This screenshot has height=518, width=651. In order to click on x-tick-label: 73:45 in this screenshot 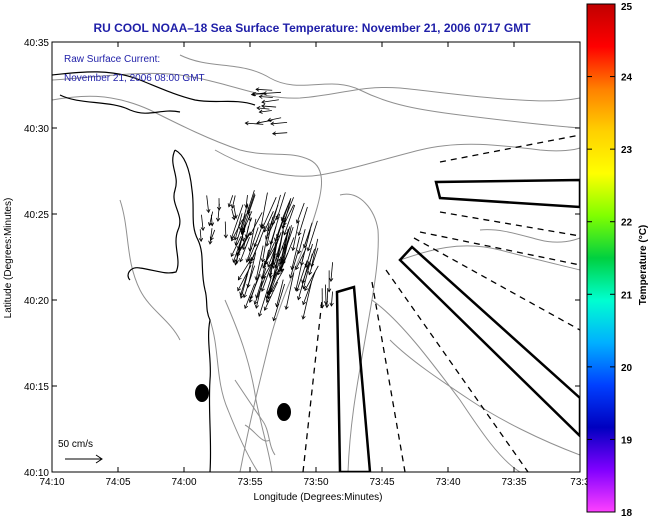, I will do `click(381, 482)`.